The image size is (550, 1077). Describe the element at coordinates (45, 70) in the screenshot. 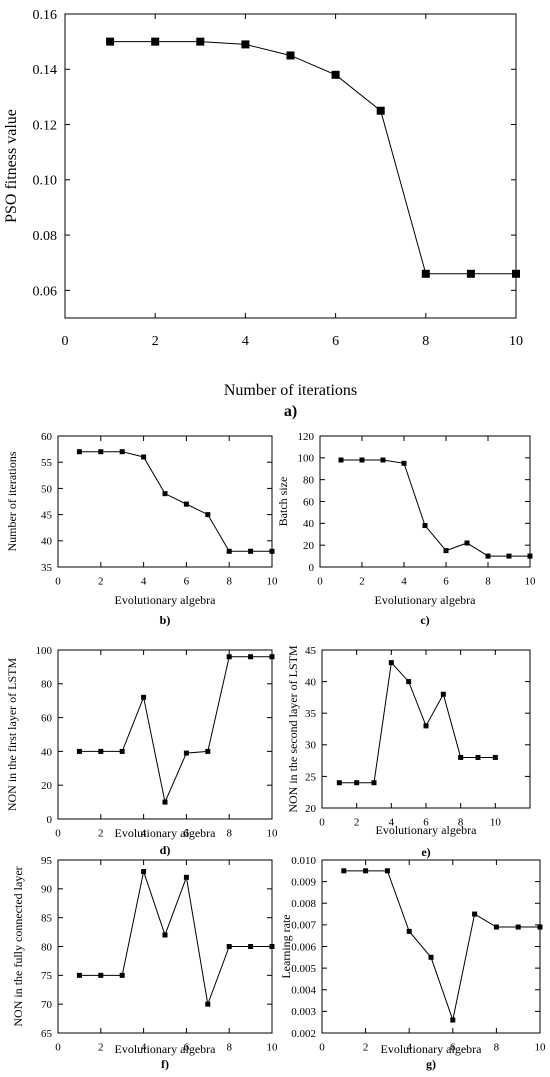

I see `y-tick-label: 0.14` at that location.